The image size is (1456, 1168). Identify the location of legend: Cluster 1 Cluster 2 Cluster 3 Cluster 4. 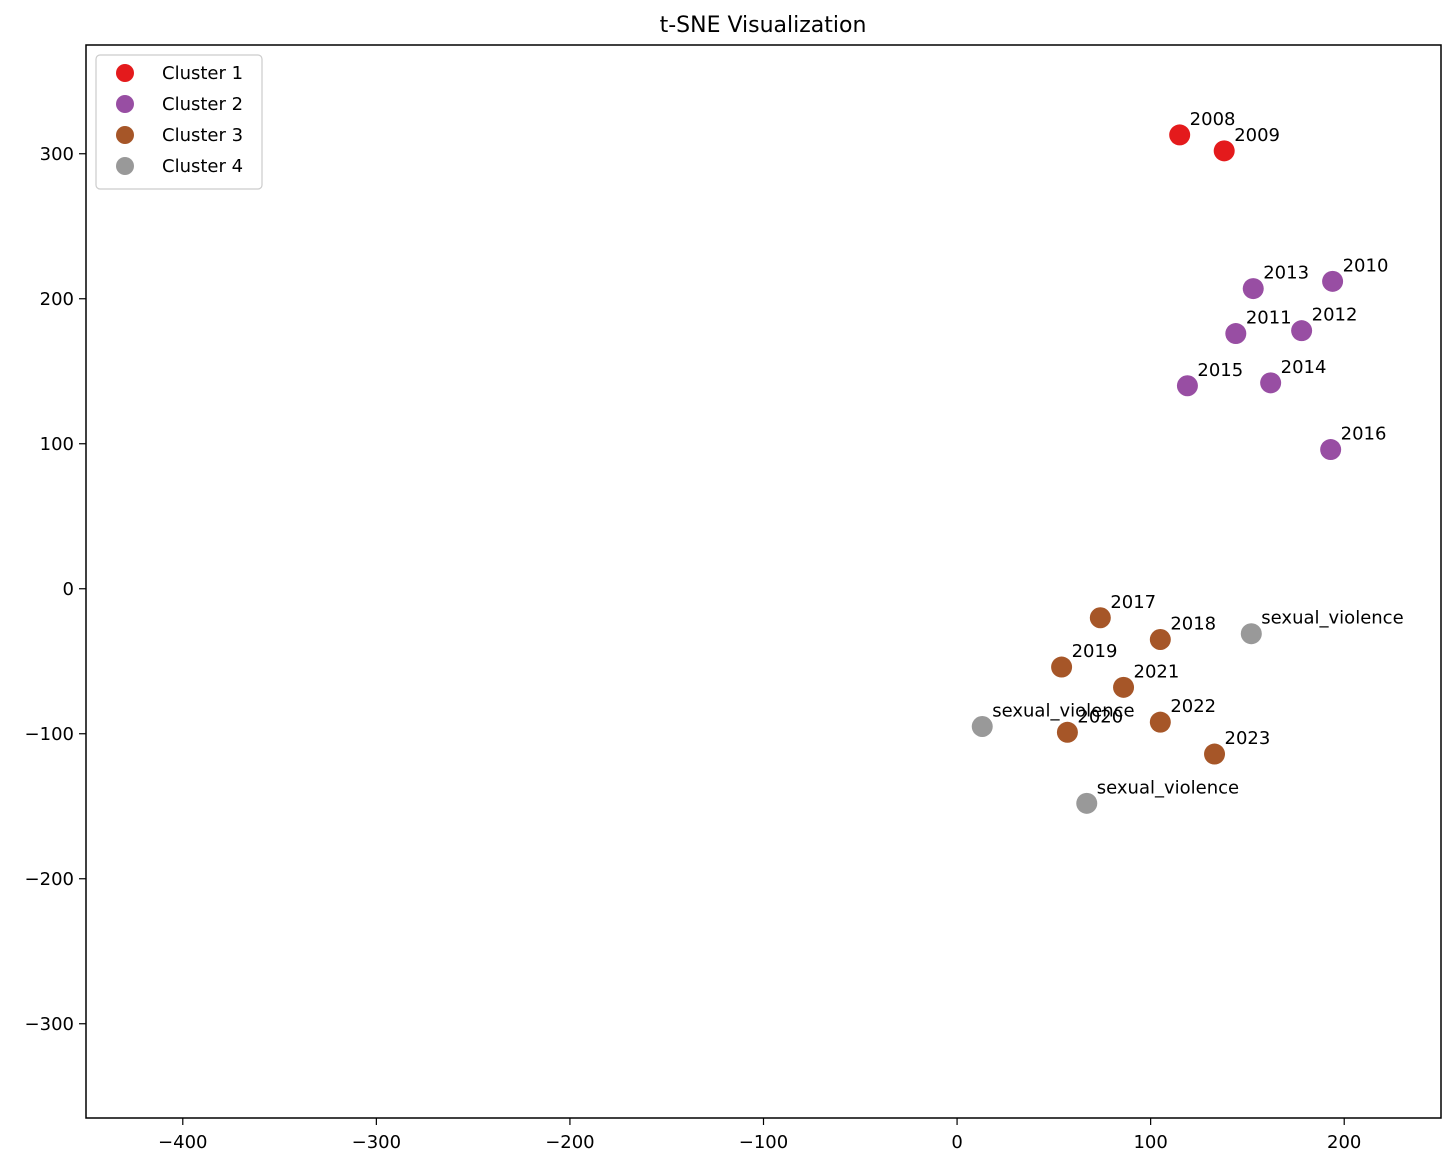
(179, 122).